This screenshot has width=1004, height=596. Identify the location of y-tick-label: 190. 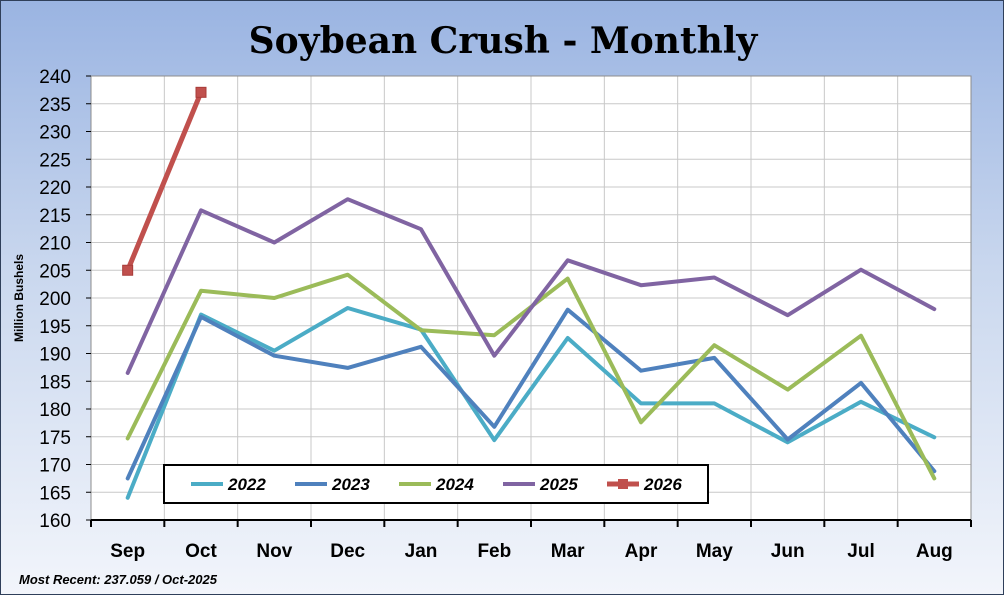
(55, 355).